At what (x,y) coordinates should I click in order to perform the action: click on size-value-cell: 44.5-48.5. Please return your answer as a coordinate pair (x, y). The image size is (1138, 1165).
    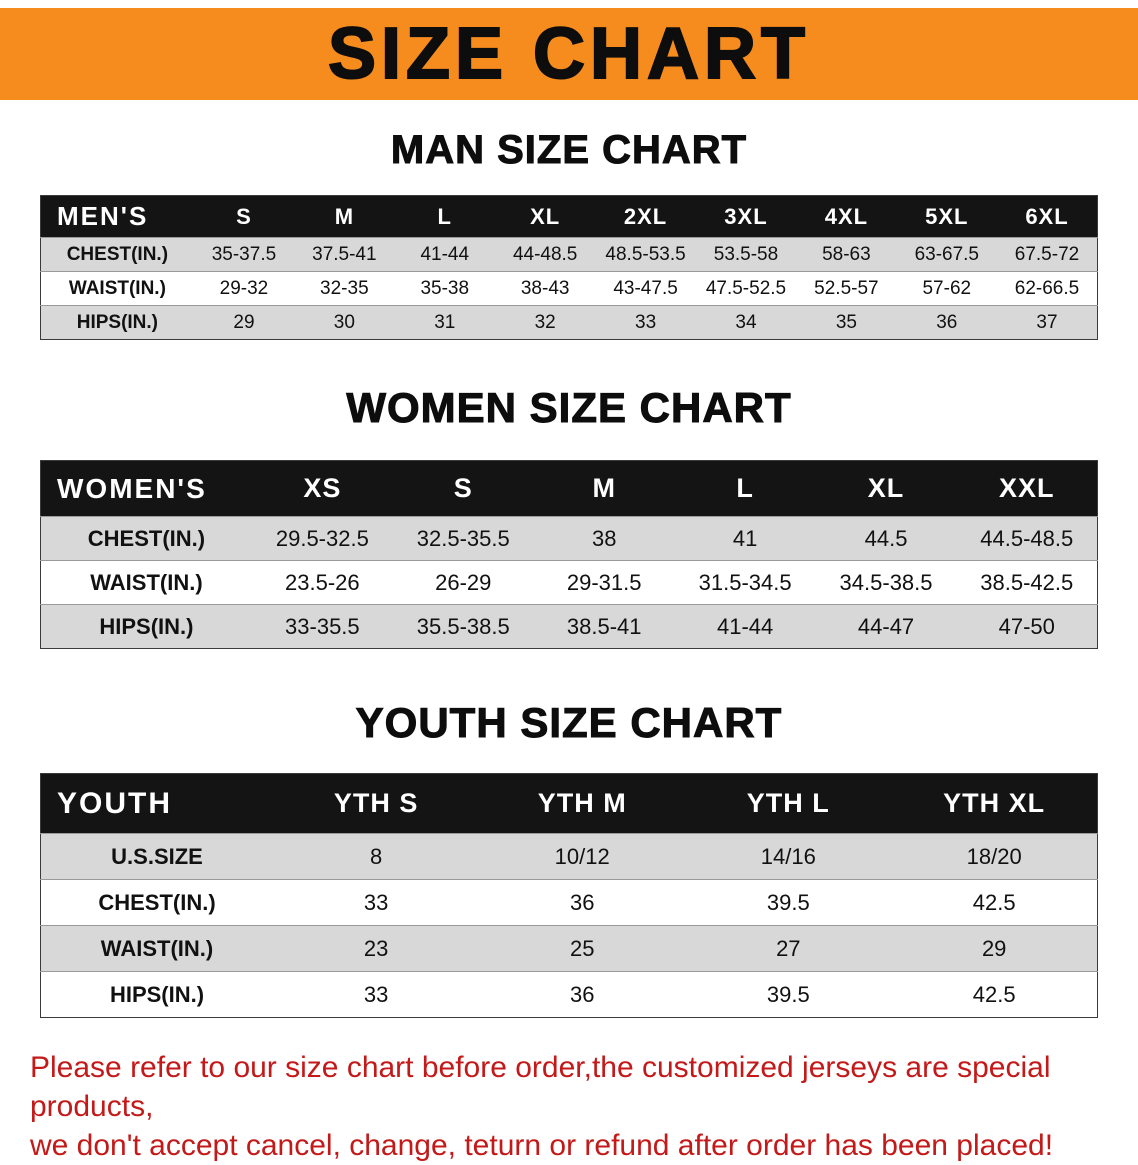
    Looking at the image, I should click on (1027, 538).